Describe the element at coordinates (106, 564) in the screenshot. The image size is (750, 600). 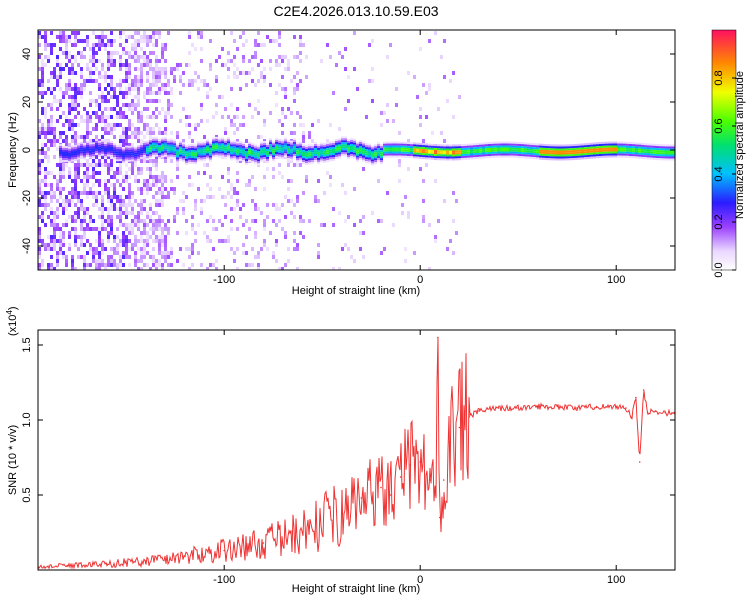
I see `snr-point` at that location.